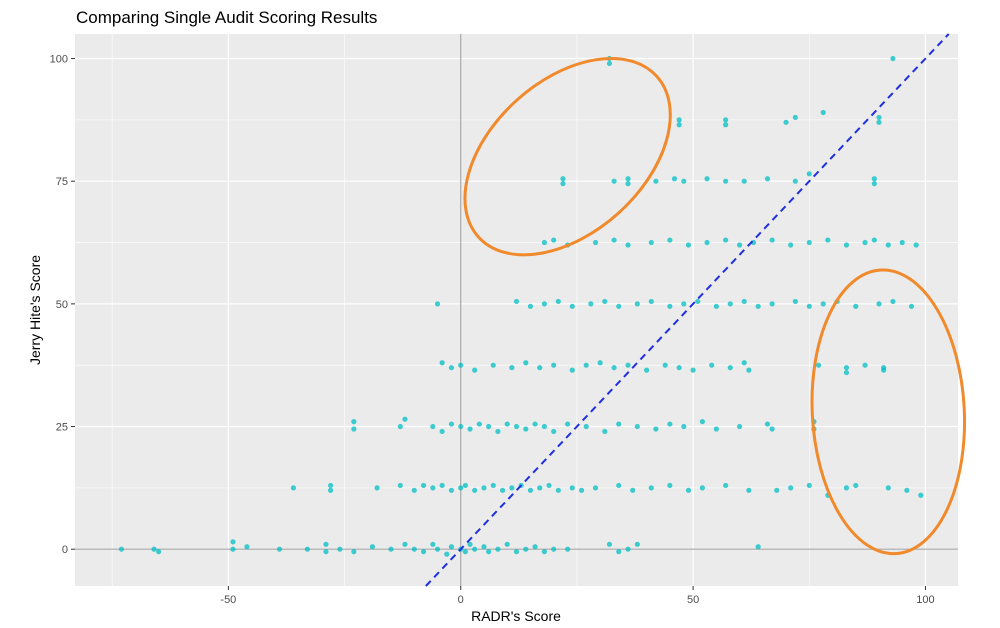  I want to click on x-axis-ticks: -50 0 50 100, so click(577, 596).